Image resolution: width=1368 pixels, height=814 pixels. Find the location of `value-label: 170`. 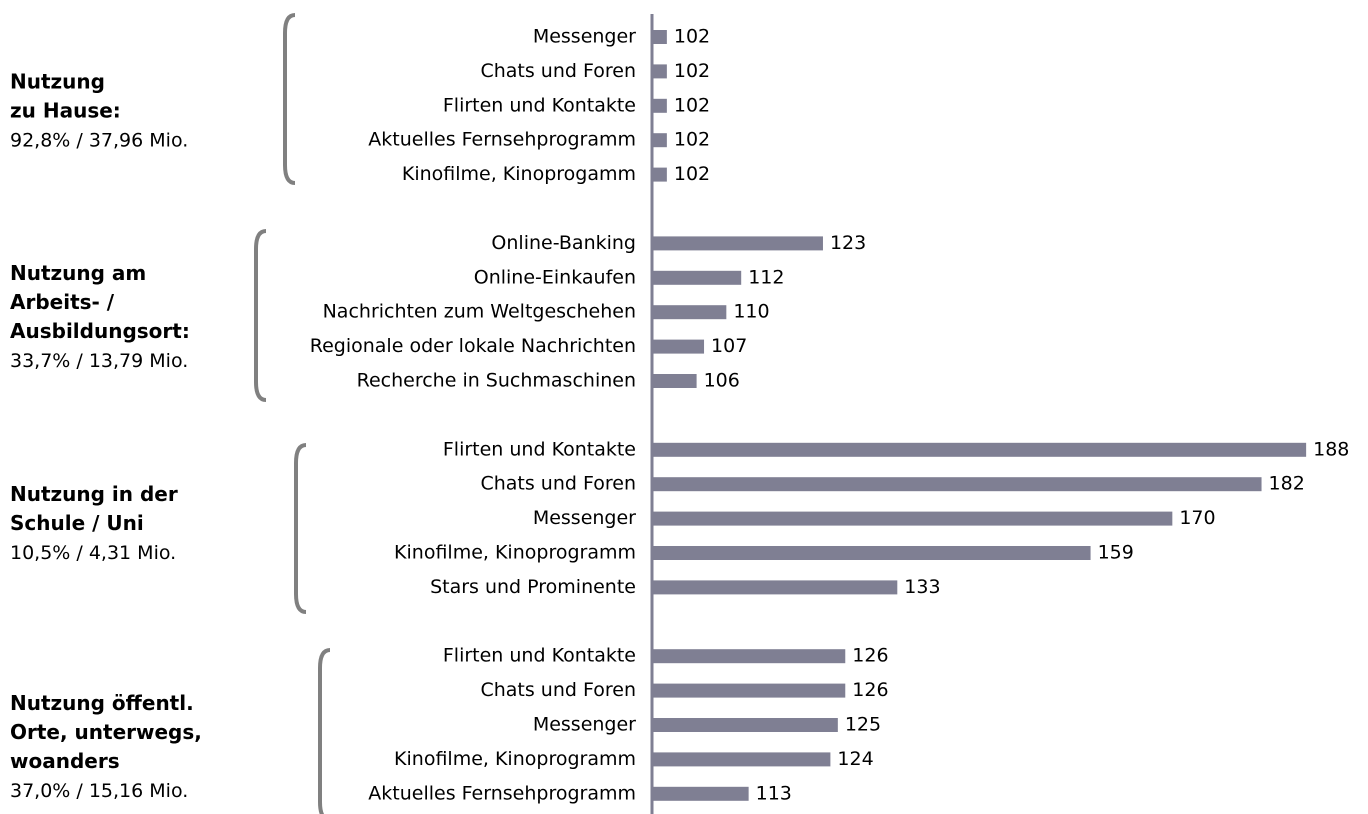

value-label: 170 is located at coordinates (1197, 518).